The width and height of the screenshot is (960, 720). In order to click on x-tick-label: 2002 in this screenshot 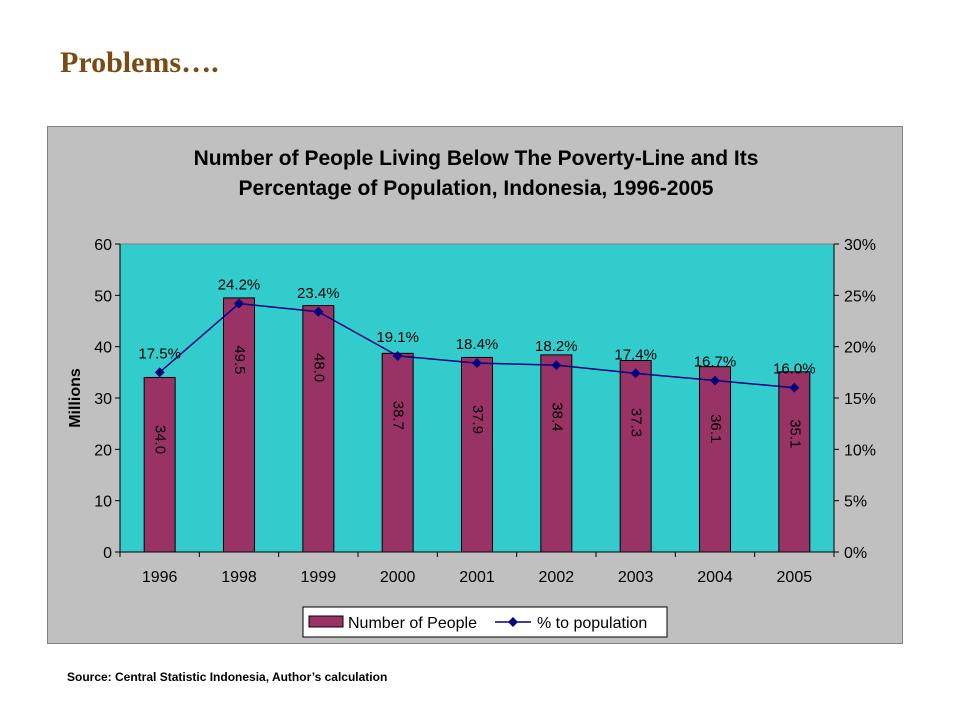, I will do `click(557, 577)`.